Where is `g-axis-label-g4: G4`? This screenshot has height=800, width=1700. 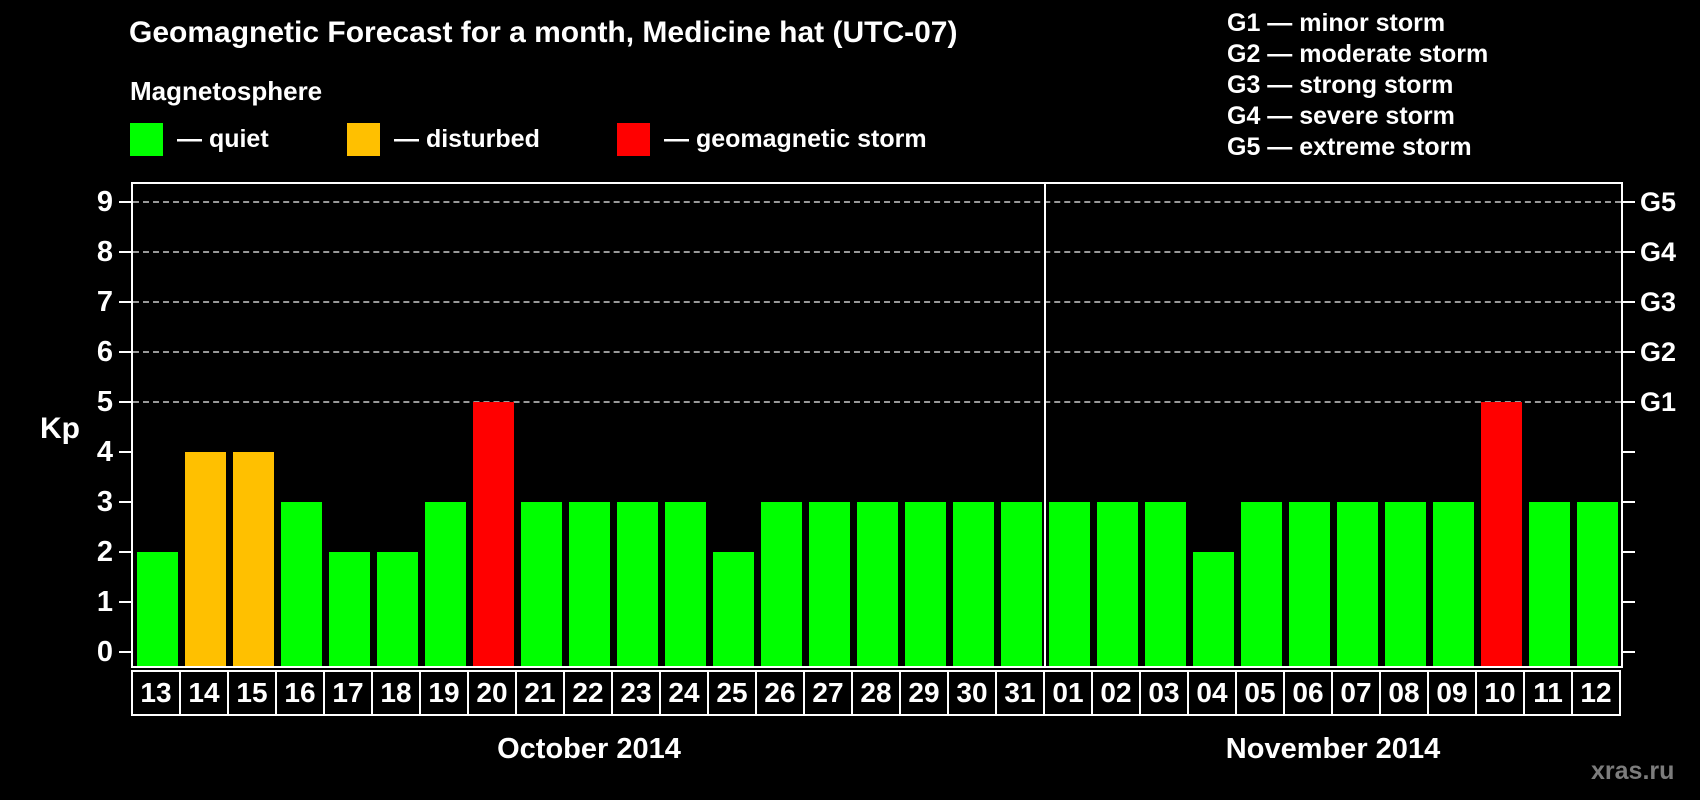 g-axis-label-g4: G4 is located at coordinates (1658, 252).